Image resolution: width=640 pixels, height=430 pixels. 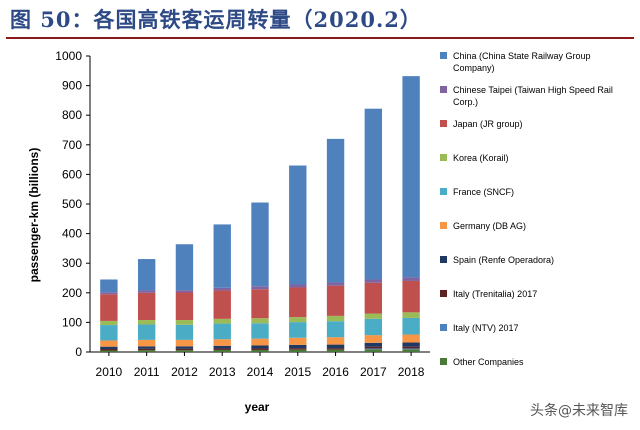 I want to click on x-tick-label: 2016, so click(x=335, y=372).